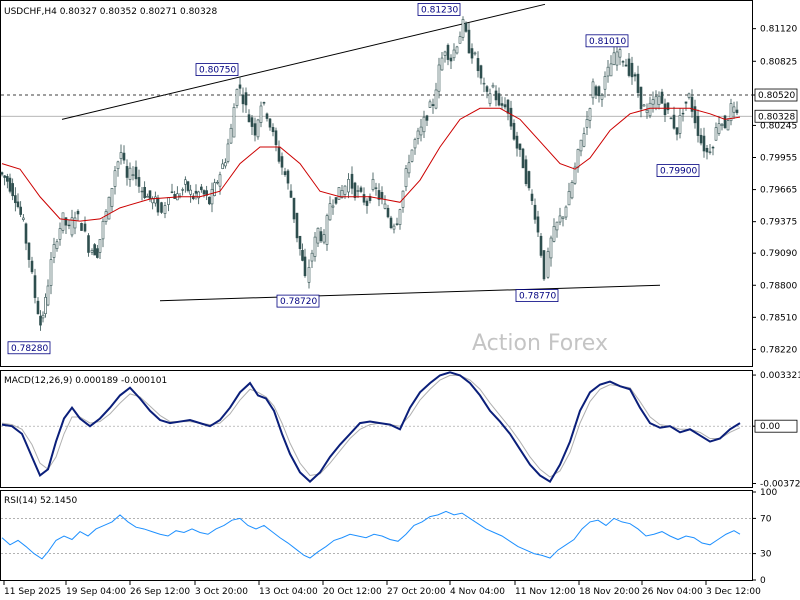 This screenshot has width=800, height=600. Describe the element at coordinates (40, 501) in the screenshot. I see `rsi-header: RSI(14) 52.1450` at that location.